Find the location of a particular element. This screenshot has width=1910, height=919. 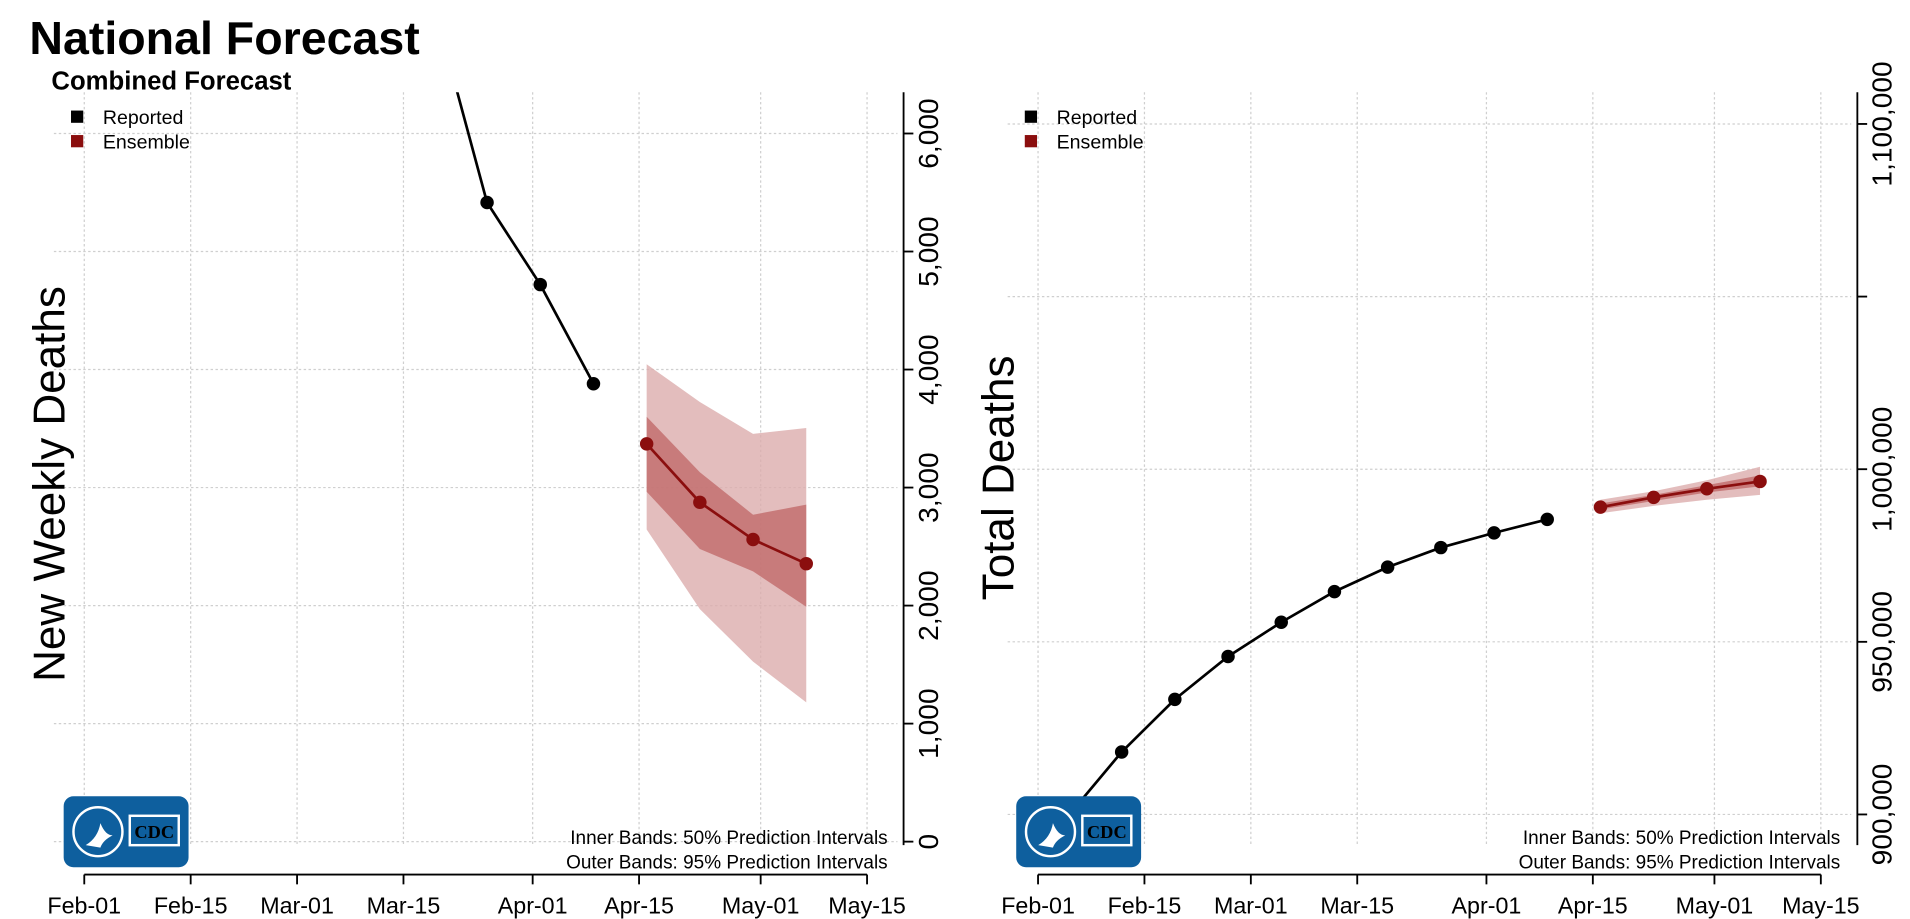

y-tick-label: 6,000 is located at coordinates (928, 133).